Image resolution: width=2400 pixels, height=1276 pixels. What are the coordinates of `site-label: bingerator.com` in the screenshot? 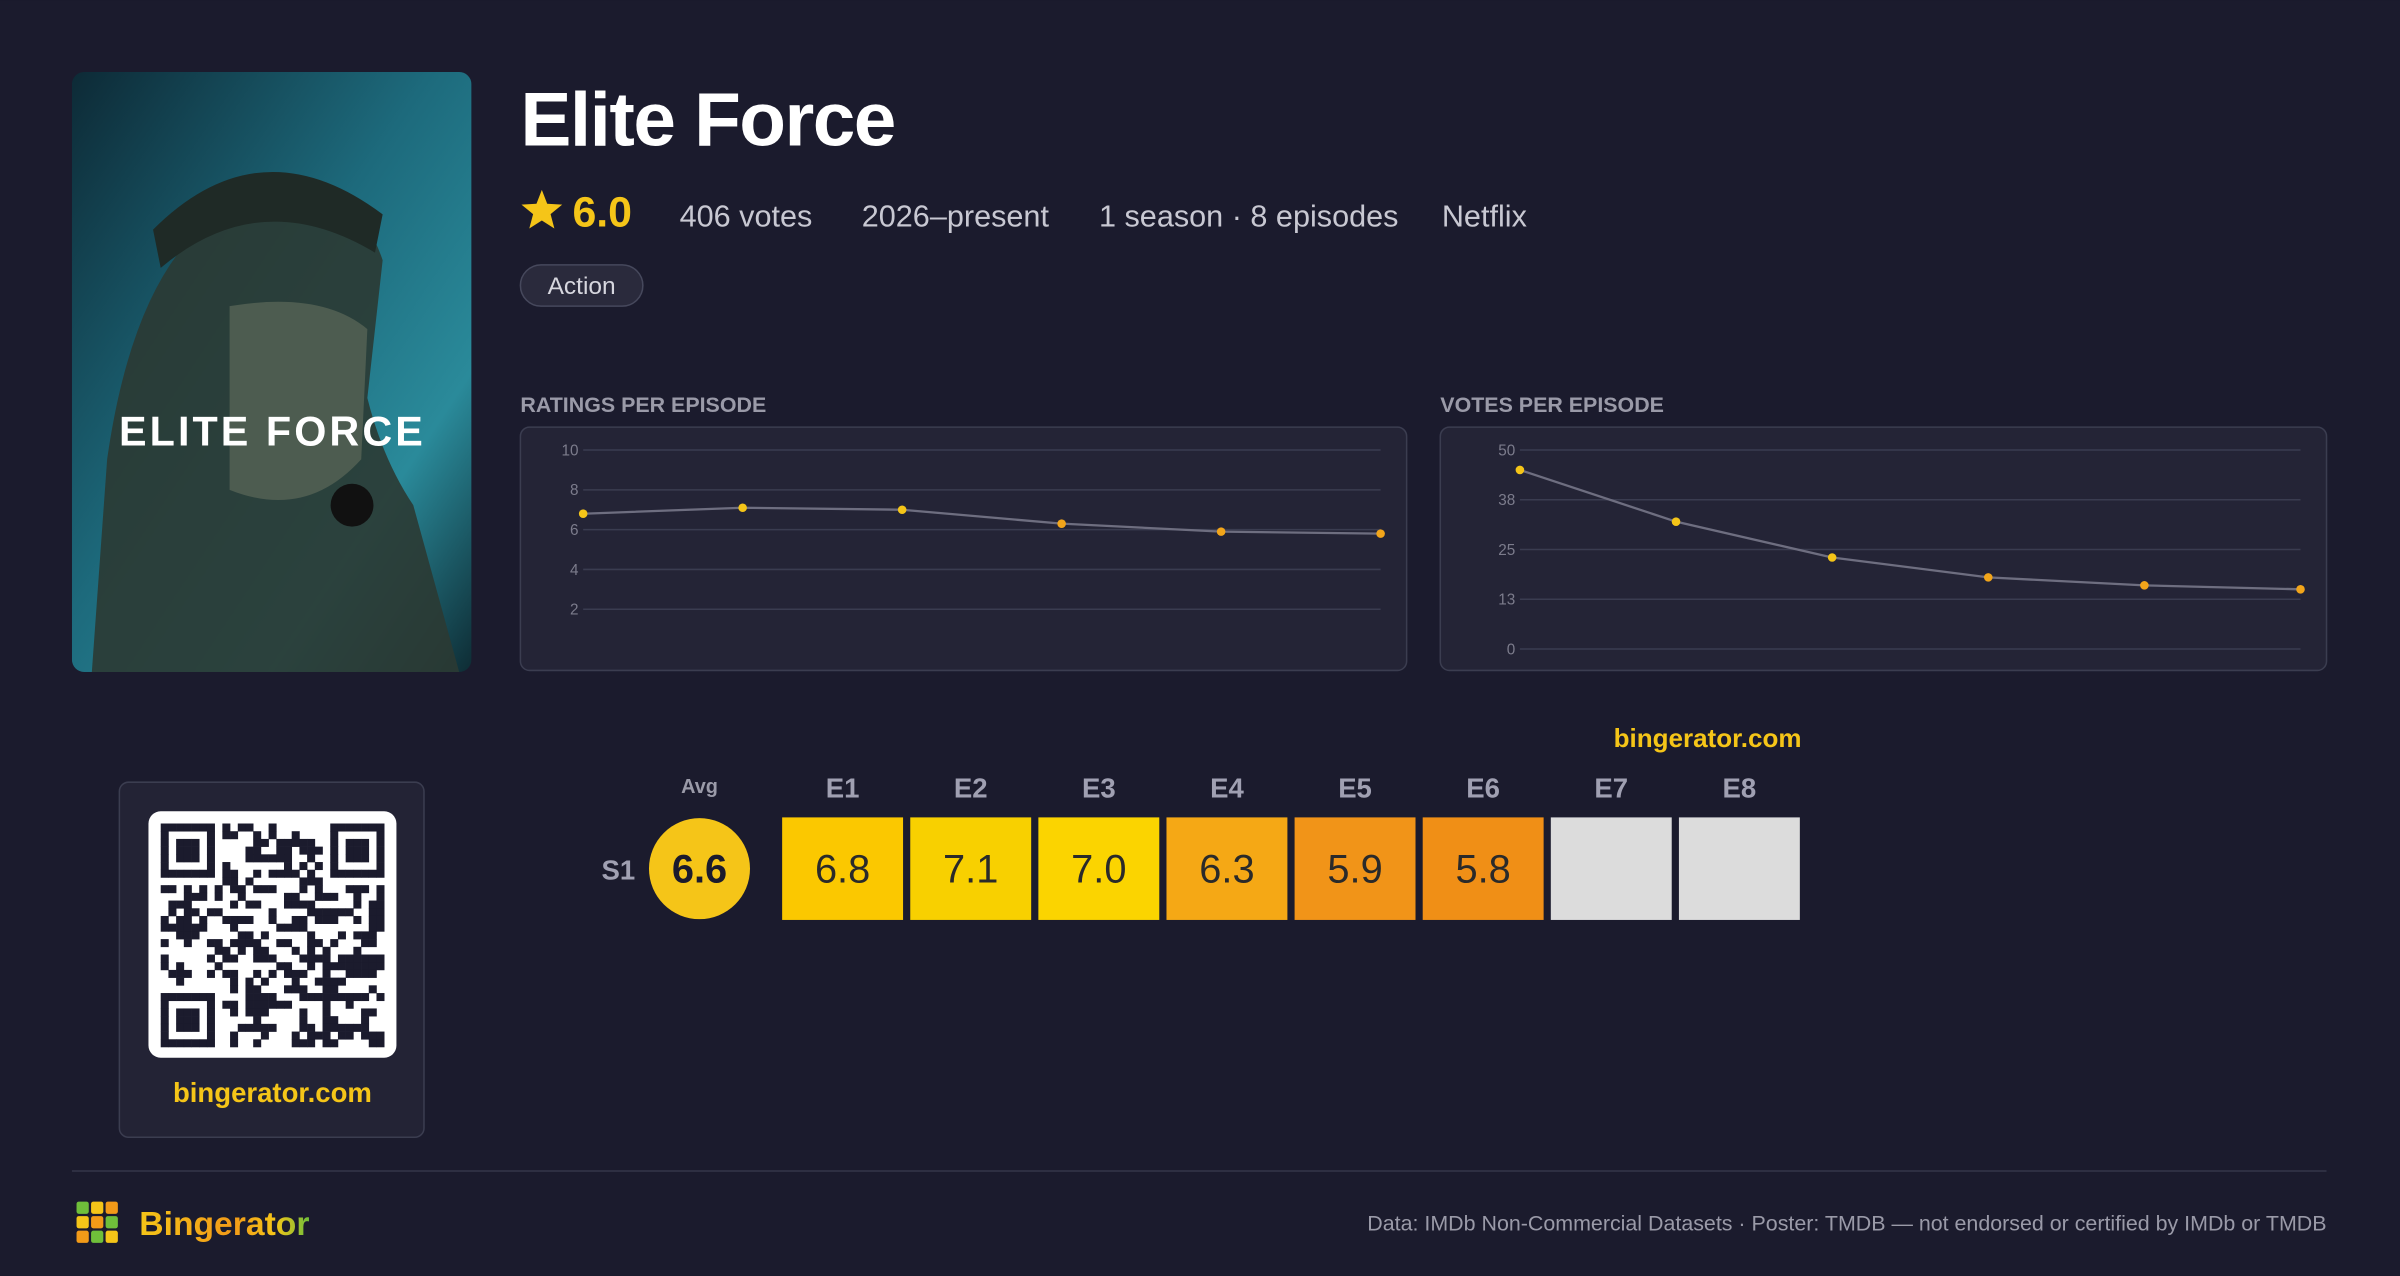 It's located at (1708, 738).